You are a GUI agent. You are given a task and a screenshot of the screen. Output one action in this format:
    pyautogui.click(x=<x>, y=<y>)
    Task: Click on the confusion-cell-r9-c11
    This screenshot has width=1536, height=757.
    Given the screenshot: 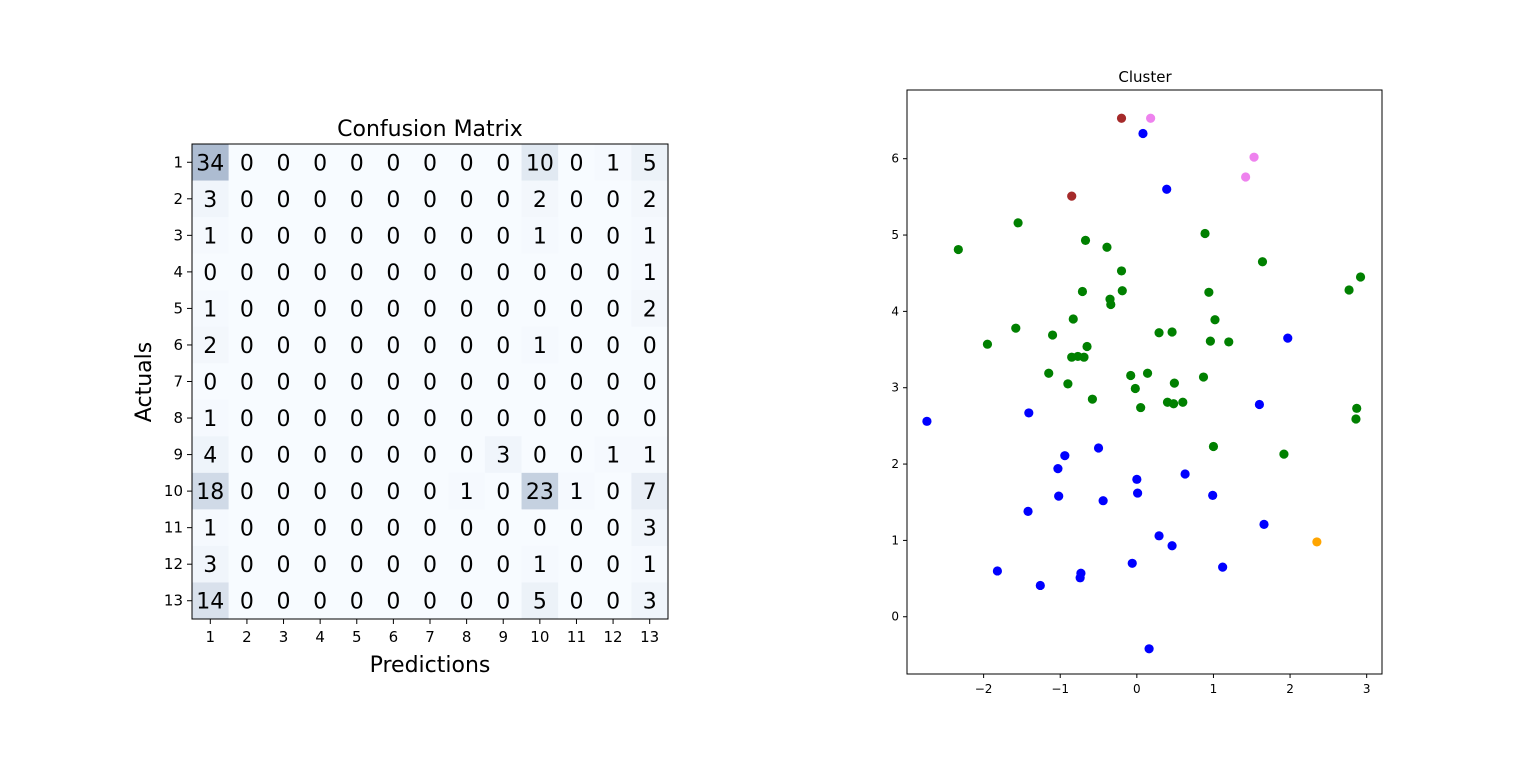 What is the action you would take?
    pyautogui.click(x=577, y=455)
    